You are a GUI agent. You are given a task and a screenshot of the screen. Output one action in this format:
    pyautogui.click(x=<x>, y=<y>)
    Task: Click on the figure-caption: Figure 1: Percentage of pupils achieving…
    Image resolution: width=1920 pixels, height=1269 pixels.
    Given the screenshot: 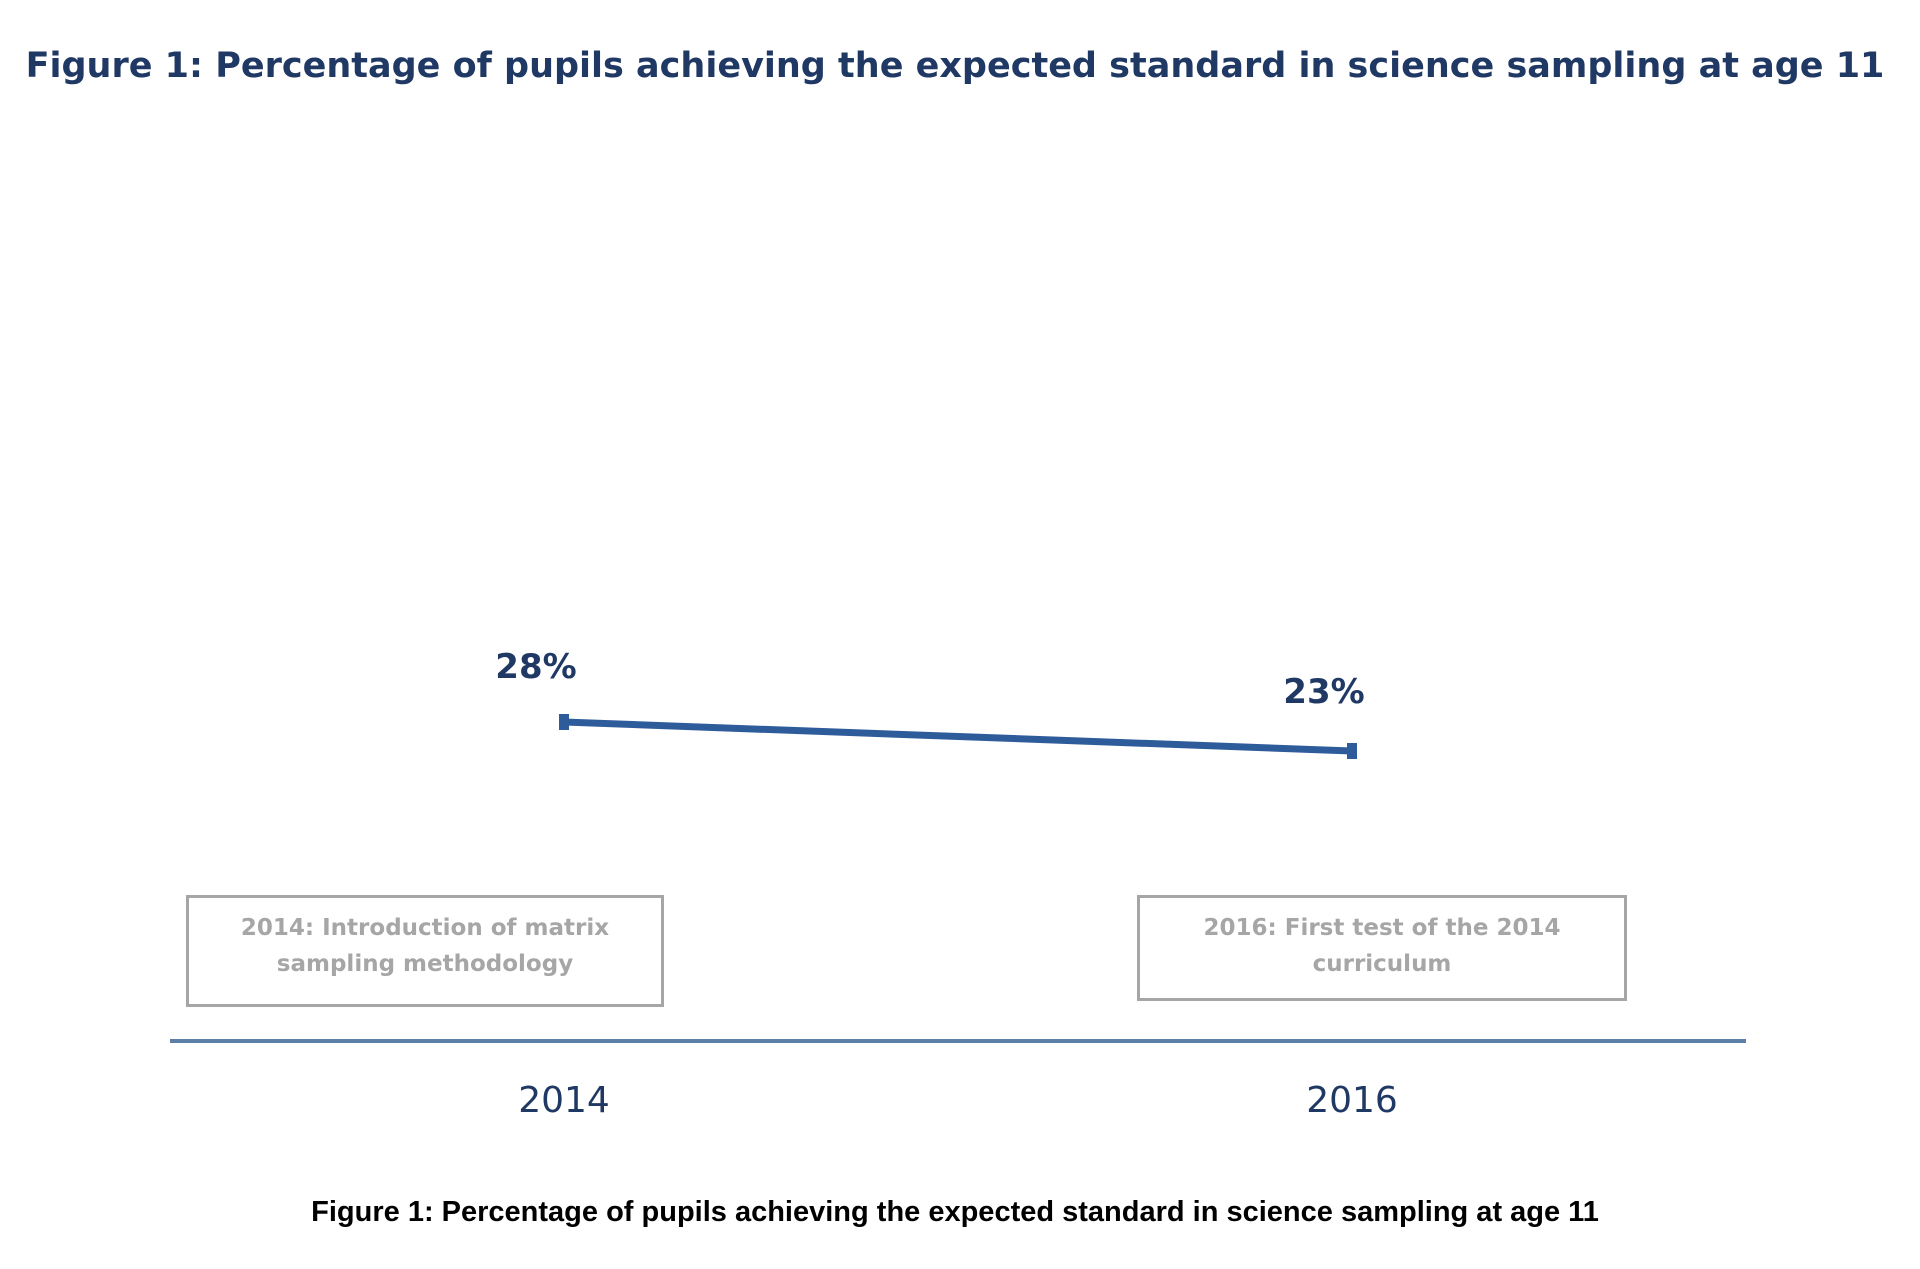 What is the action you would take?
    pyautogui.click(x=955, y=1212)
    